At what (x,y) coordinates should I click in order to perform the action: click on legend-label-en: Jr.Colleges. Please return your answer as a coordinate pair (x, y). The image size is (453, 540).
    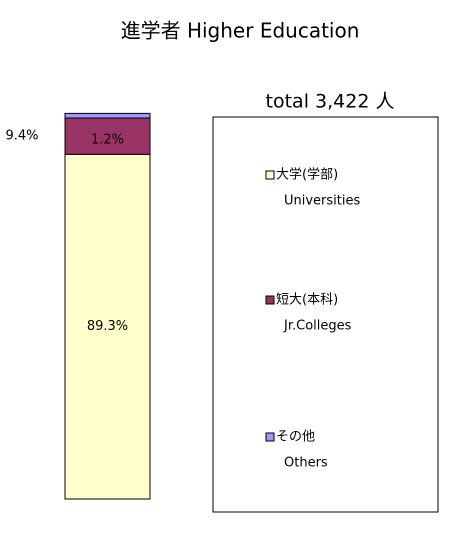
    Looking at the image, I should click on (317, 326).